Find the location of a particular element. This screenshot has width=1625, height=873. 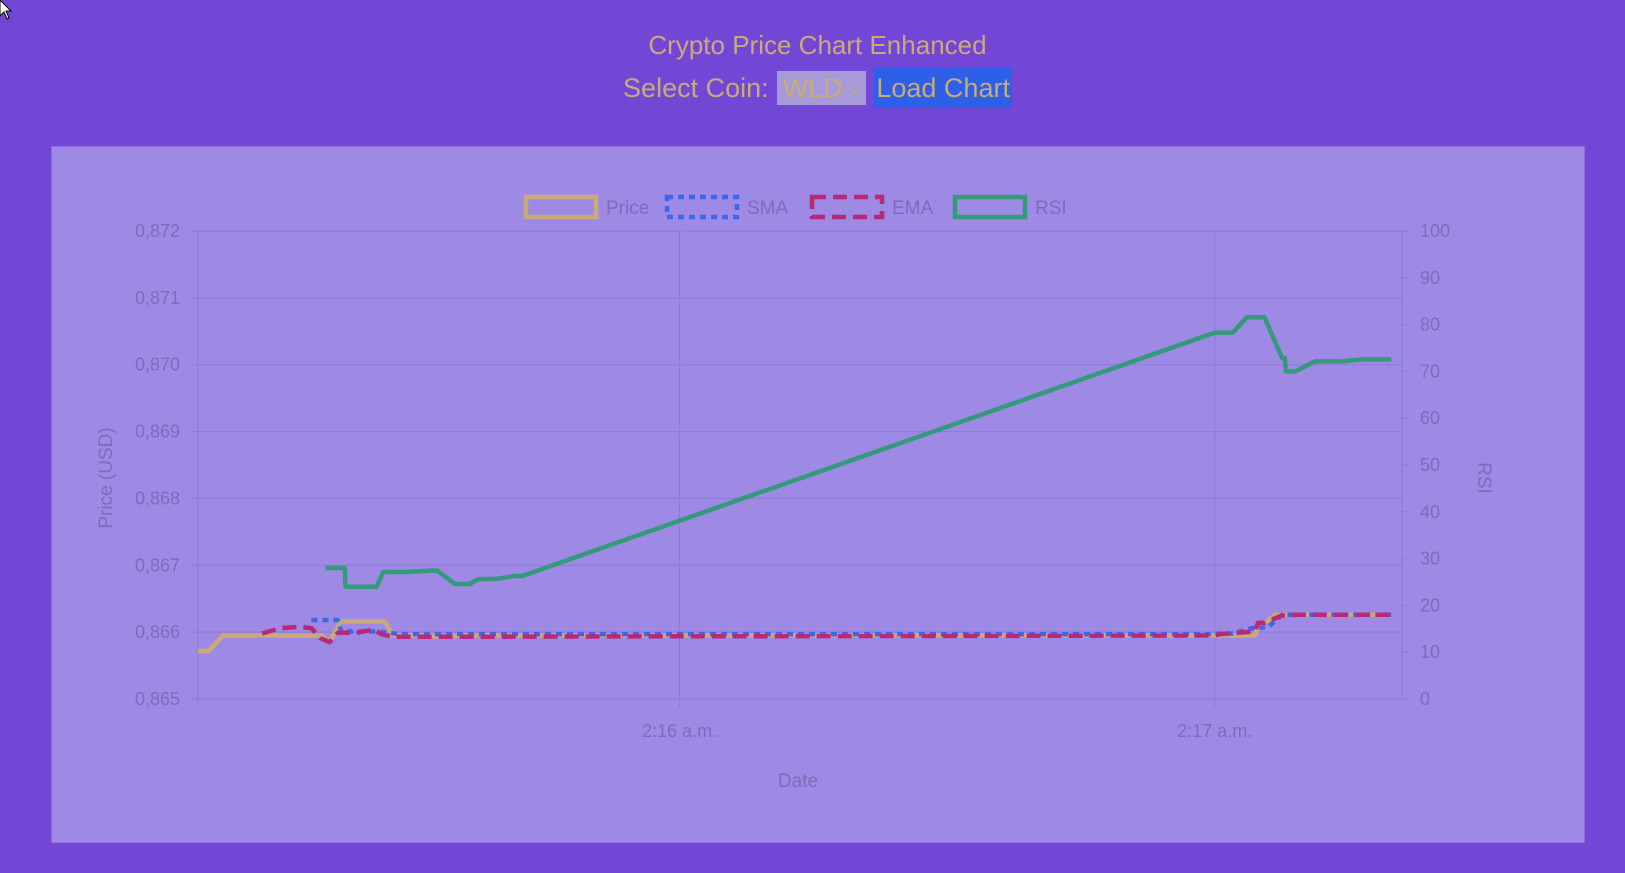

y-tick-label: 0,872 is located at coordinates (157, 231).